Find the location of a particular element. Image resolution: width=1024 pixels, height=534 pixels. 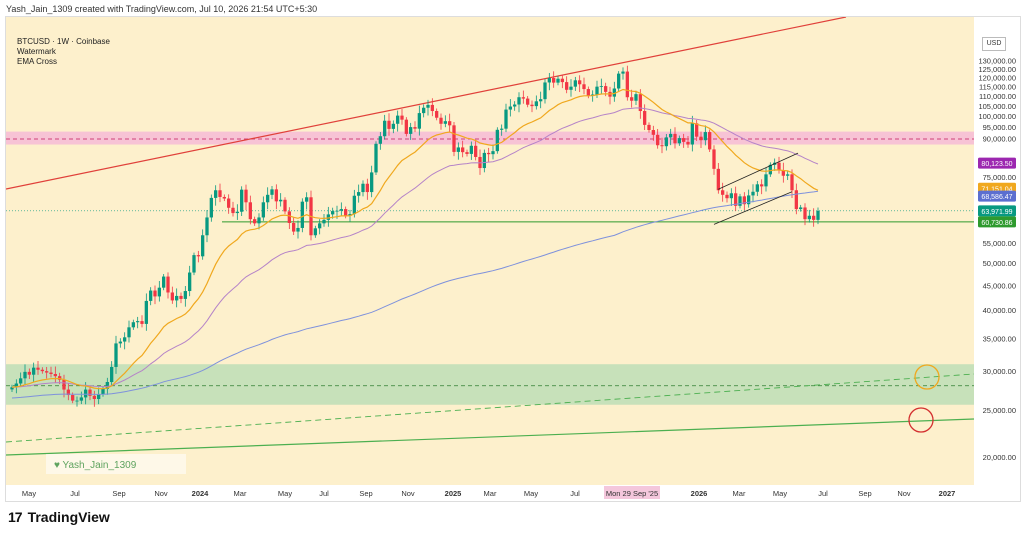

price-label-tag: 60,730.86 is located at coordinates (997, 222).